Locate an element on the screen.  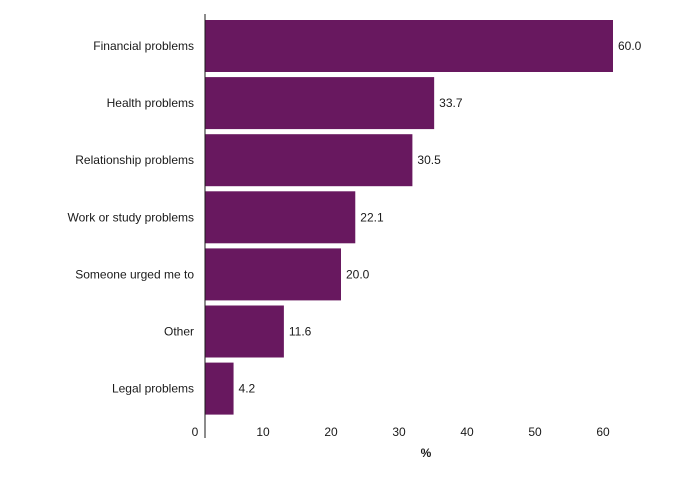
x-axis-ticks: 0 10 20 30 40 50 60 is located at coordinates (401, 432).